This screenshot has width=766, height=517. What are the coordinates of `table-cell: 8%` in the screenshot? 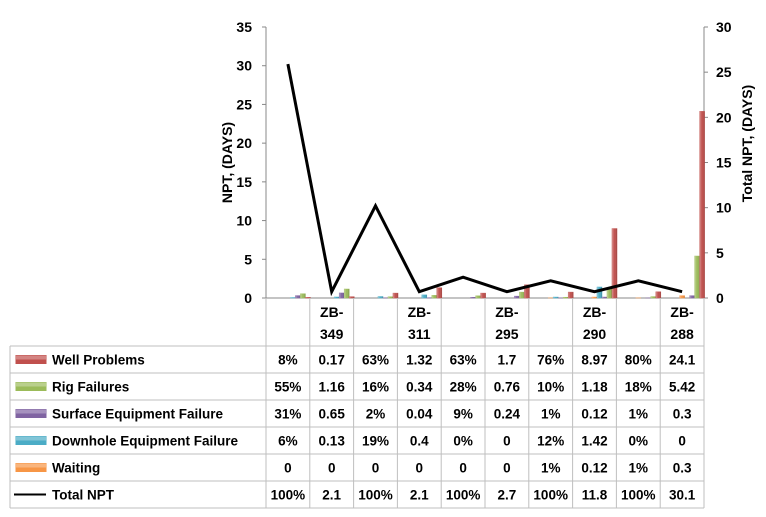 It's located at (288, 360).